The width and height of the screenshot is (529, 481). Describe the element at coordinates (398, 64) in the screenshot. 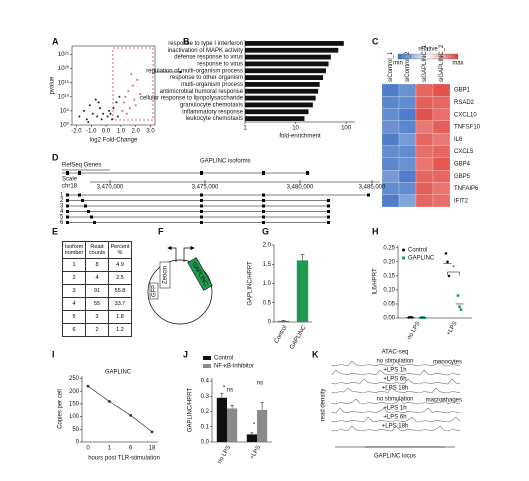

I see `colorbar-min: min` at that location.